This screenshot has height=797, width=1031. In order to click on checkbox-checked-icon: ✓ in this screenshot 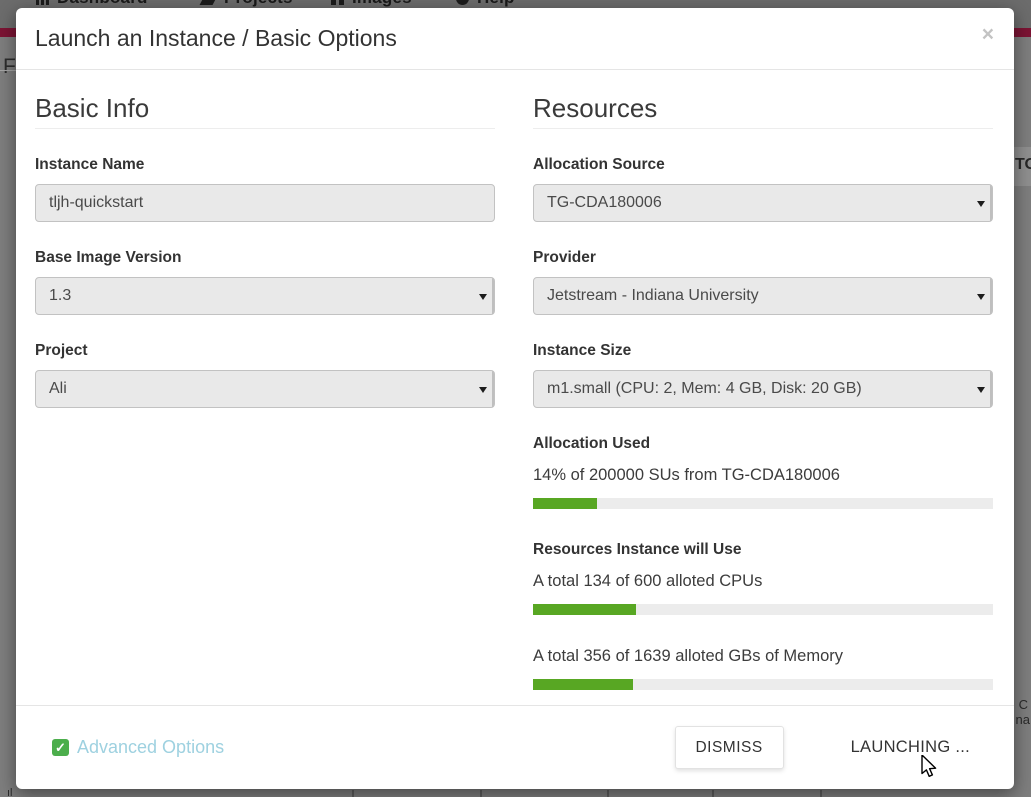, I will do `click(60, 747)`.